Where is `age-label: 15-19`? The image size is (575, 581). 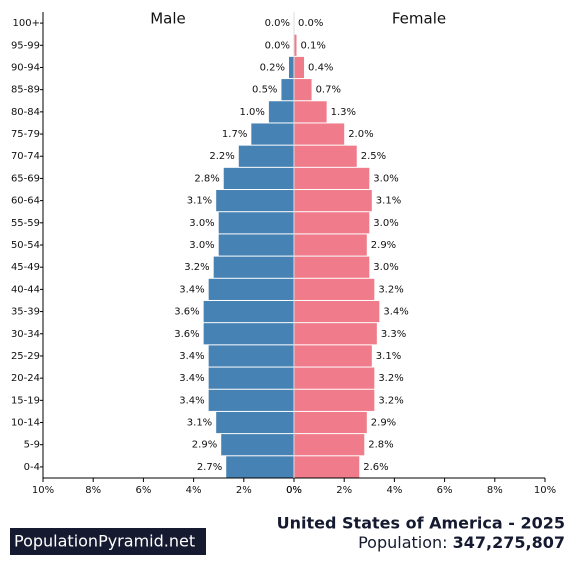 age-label: 15-19 is located at coordinates (25, 400).